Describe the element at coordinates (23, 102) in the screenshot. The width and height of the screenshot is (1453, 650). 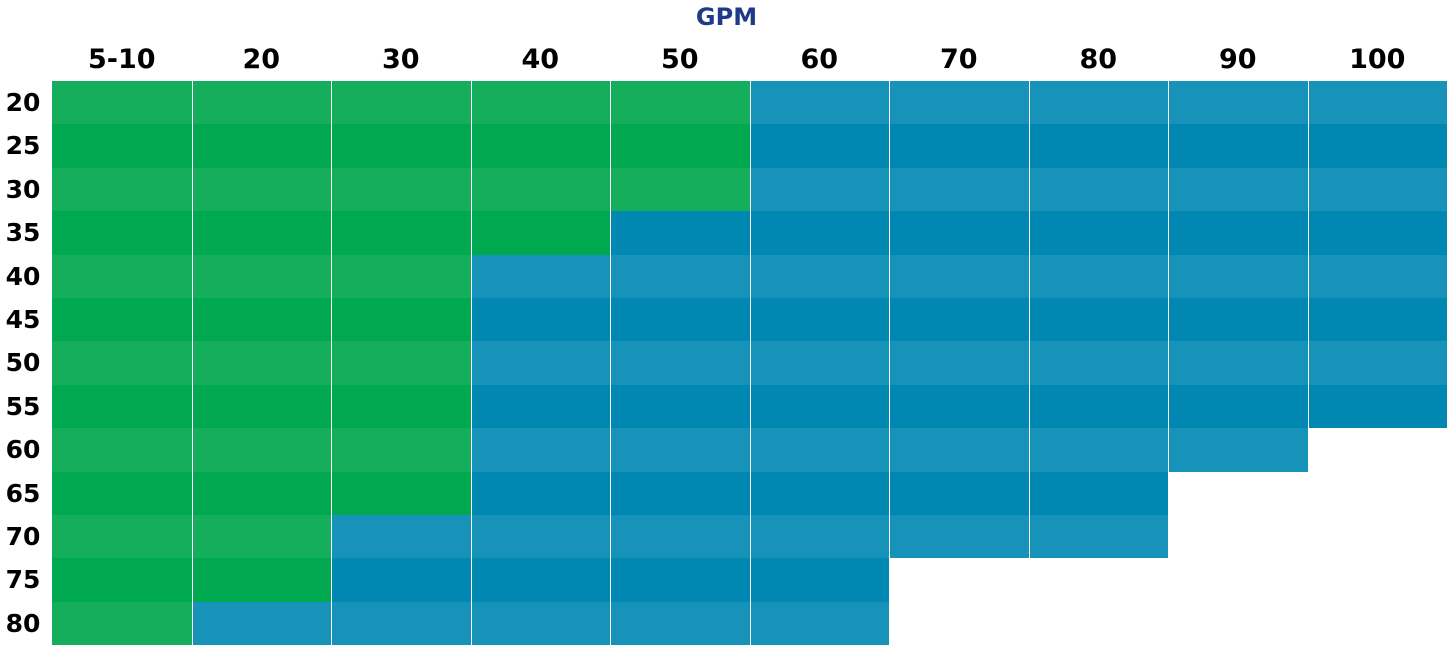
I see `row-label-20: 20` at that location.